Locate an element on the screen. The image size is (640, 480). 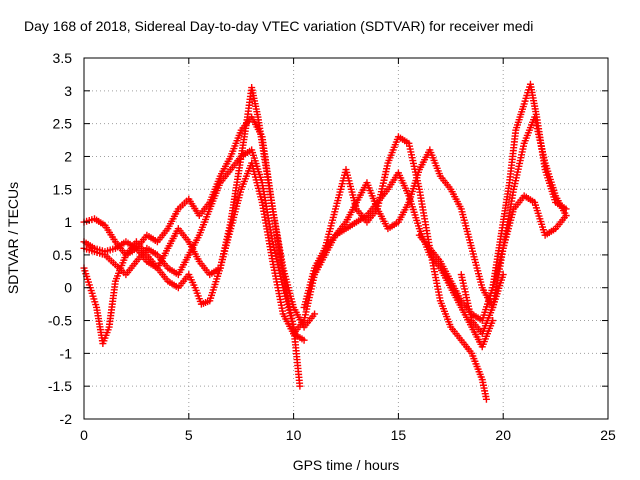
x-tick-labels: 0 5 10 15 20 25 is located at coordinates (348, 435).